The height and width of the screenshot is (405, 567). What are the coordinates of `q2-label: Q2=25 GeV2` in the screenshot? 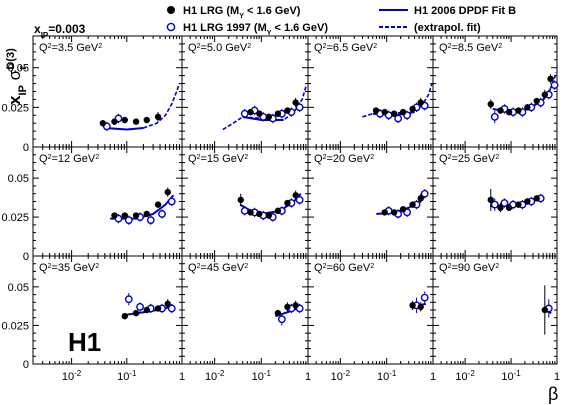 It's located at (469, 159).